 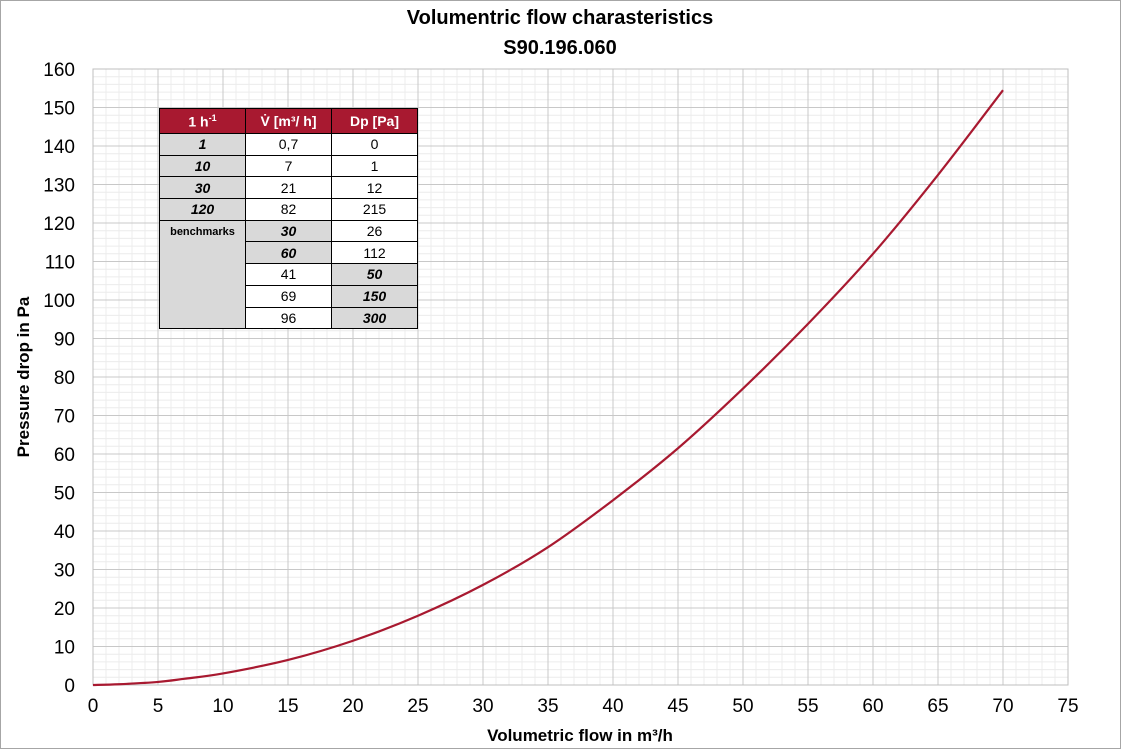 I want to click on table-cell: 41, so click(x=288, y=274).